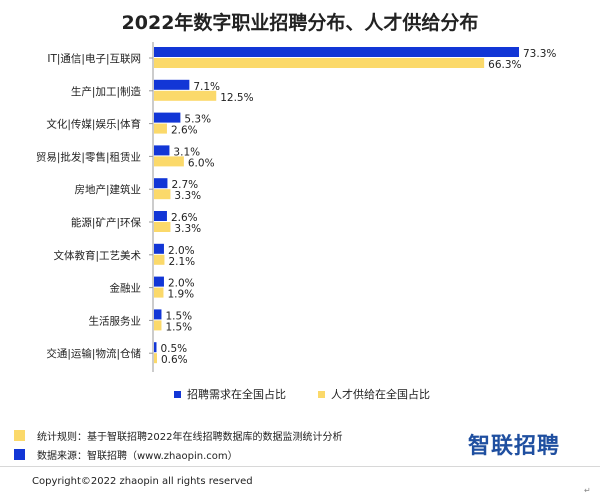 The width and height of the screenshot is (600, 498). Describe the element at coordinates (174, 360) in the screenshot. I see `data-label-supply: 0.6%` at that location.